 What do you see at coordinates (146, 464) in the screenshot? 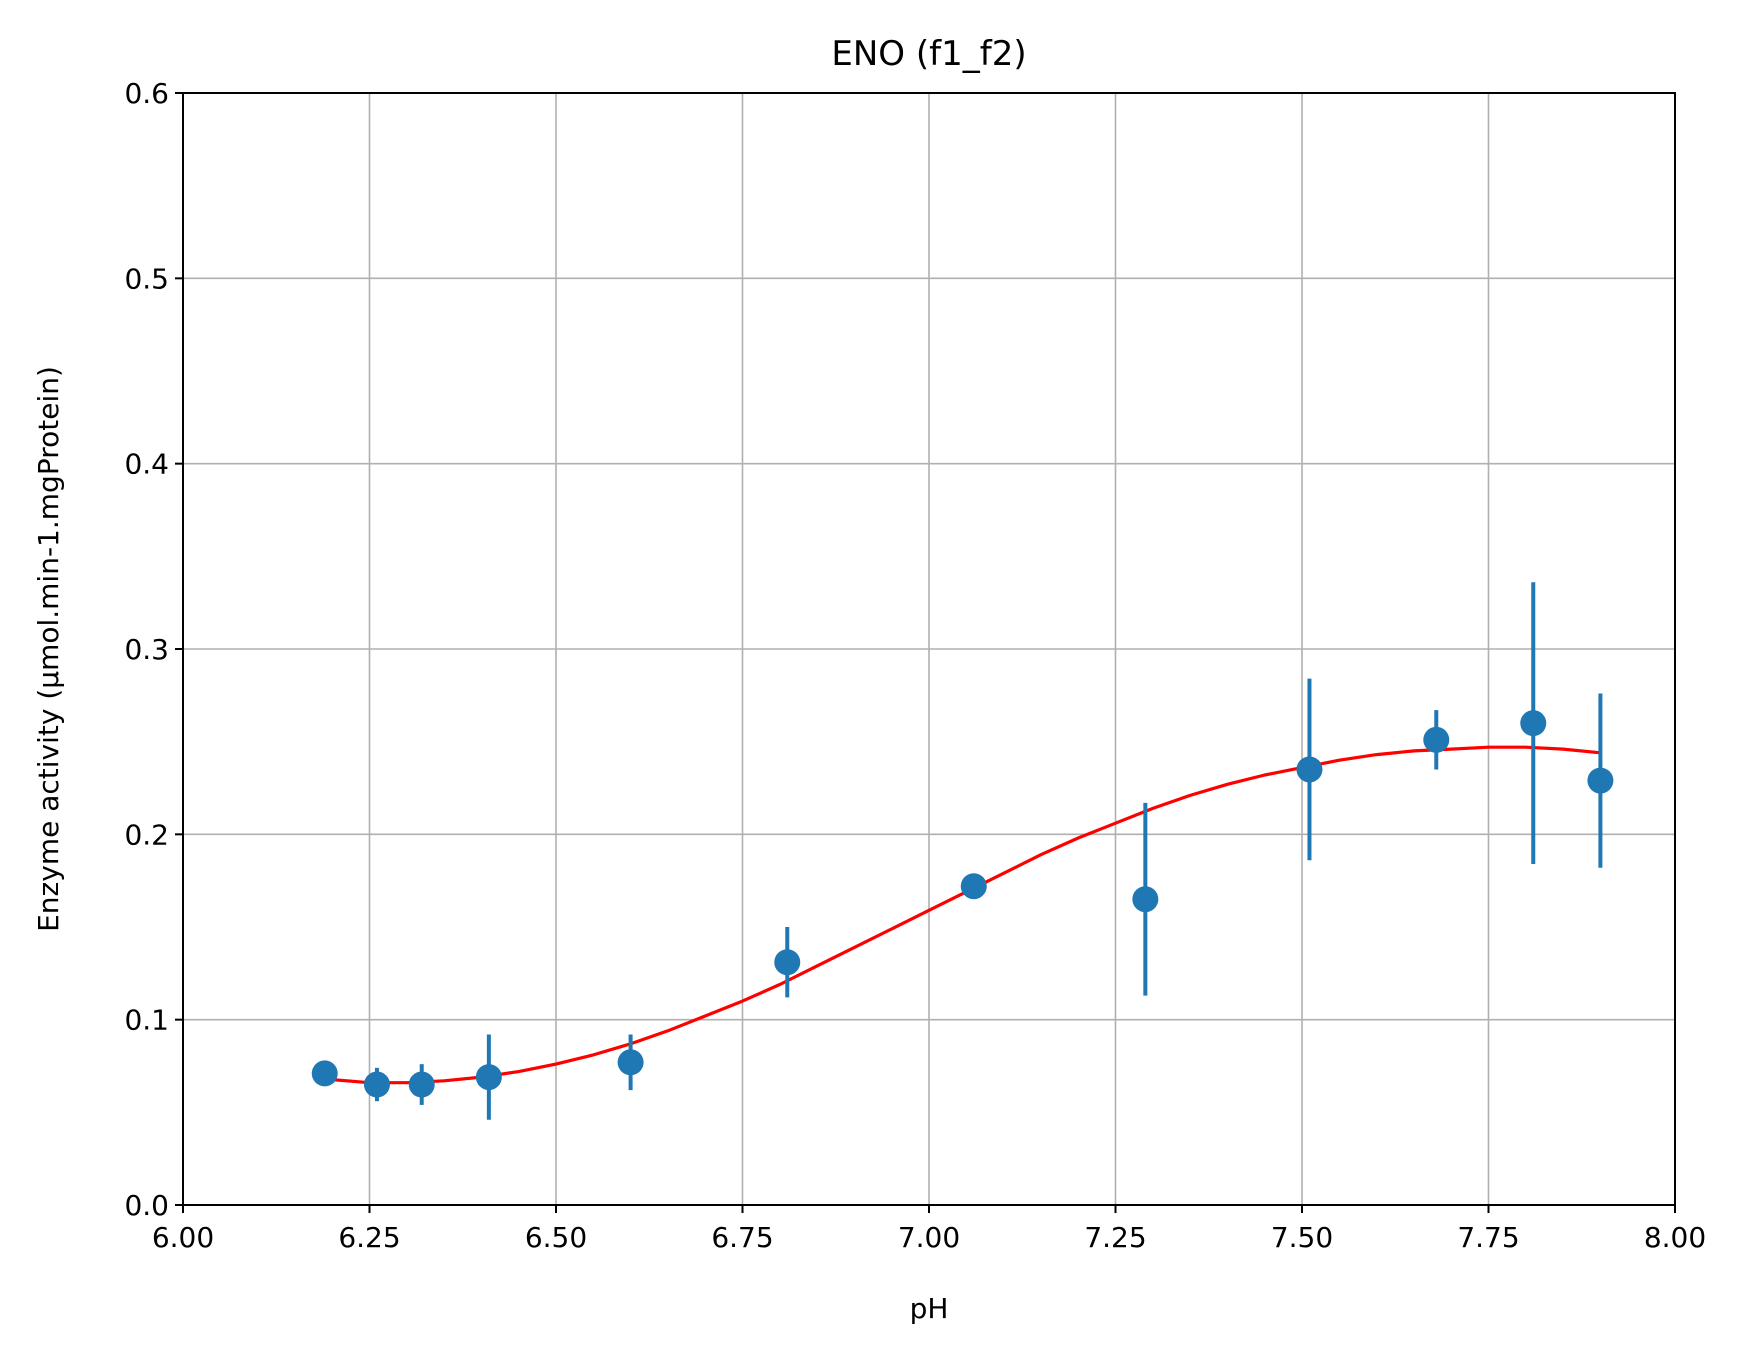
I see `y-tick-label: 0.4` at bounding box center [146, 464].